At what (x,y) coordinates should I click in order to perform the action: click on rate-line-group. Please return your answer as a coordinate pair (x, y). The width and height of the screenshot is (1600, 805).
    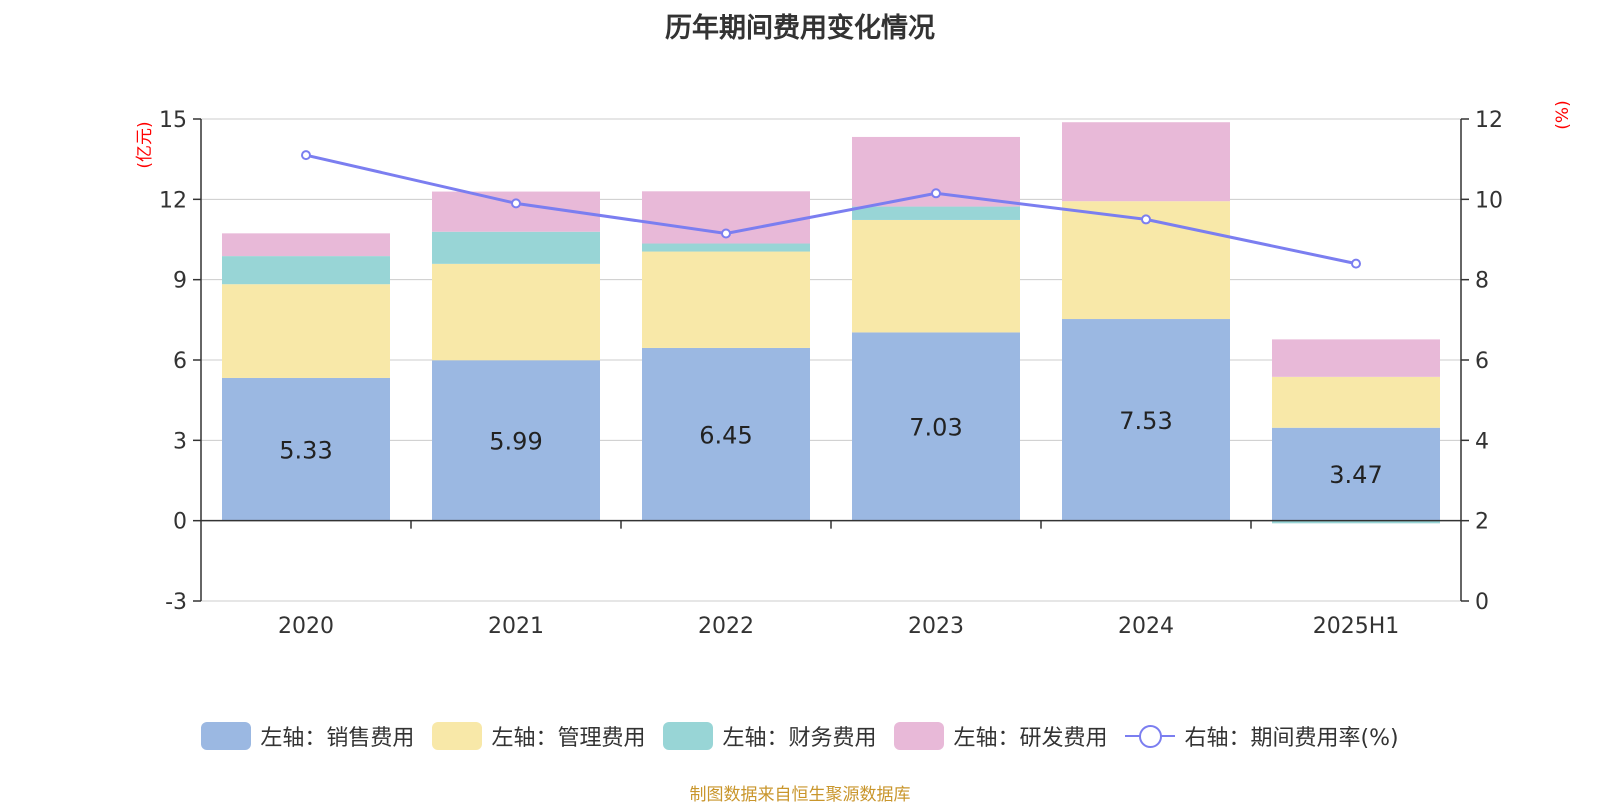
    Looking at the image, I should click on (831, 209).